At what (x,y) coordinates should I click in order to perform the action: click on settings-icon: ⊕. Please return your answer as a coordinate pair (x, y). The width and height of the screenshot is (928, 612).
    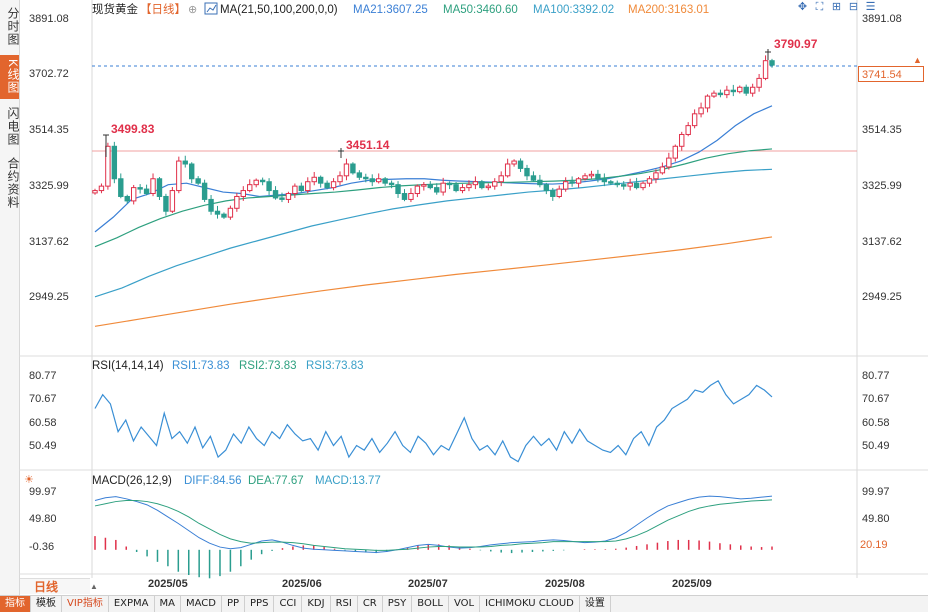
    Looking at the image, I should click on (192, 10).